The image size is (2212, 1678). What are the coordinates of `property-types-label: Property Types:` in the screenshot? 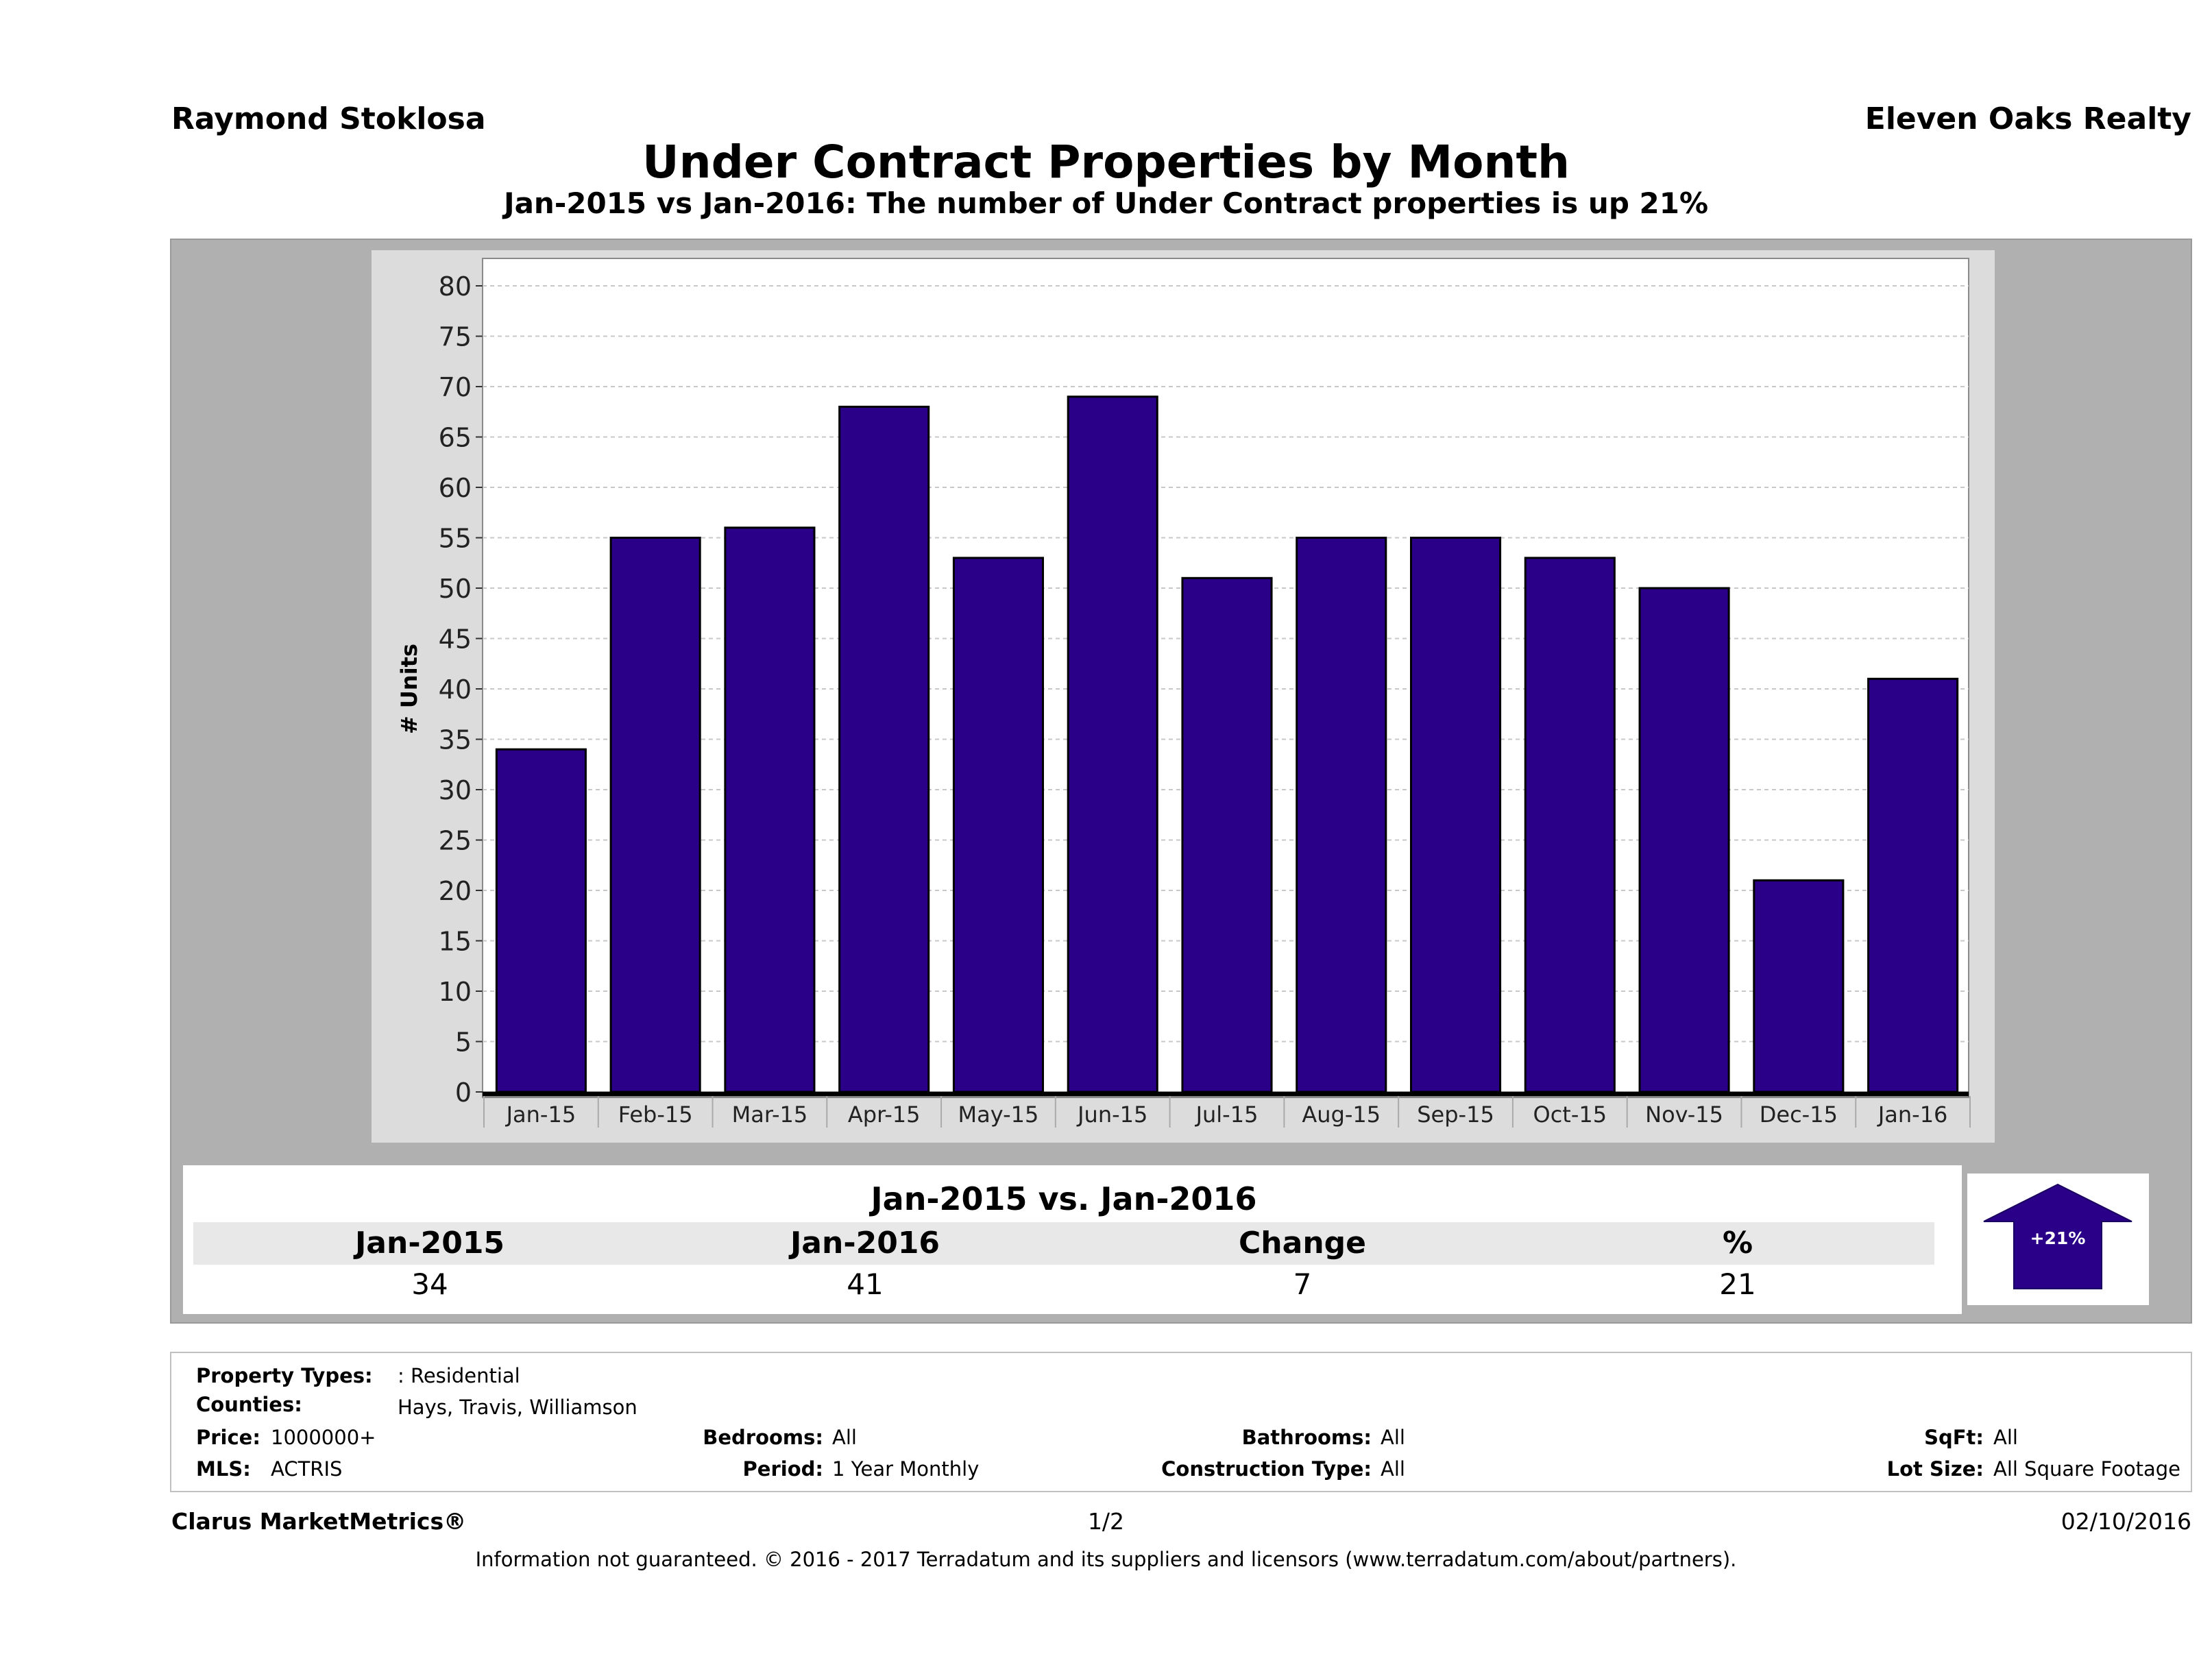 It's located at (284, 1375).